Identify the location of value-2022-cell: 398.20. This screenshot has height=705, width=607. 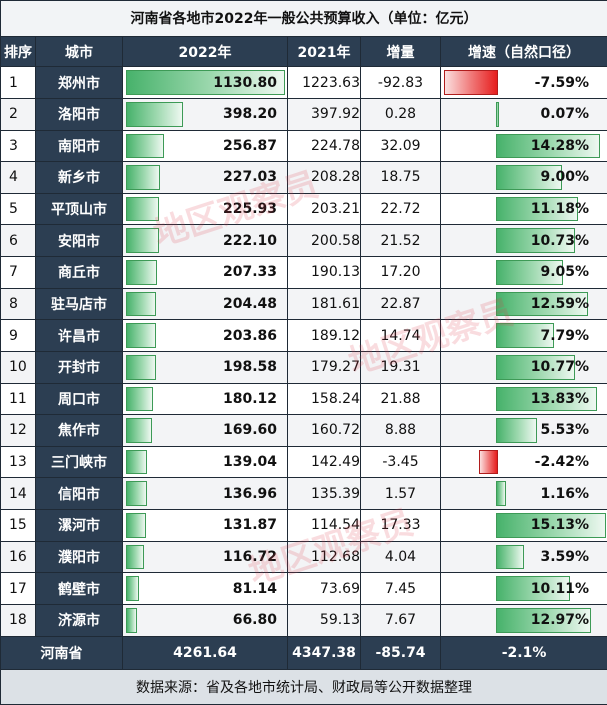
(205, 114).